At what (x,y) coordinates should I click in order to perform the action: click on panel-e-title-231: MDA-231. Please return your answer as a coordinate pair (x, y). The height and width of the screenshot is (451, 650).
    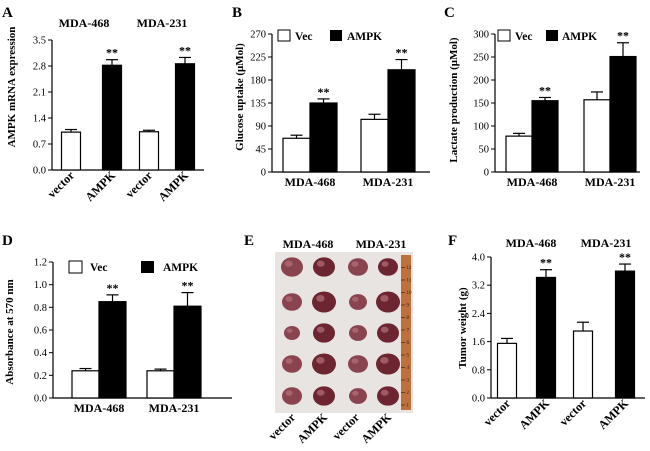
    Looking at the image, I should click on (381, 244).